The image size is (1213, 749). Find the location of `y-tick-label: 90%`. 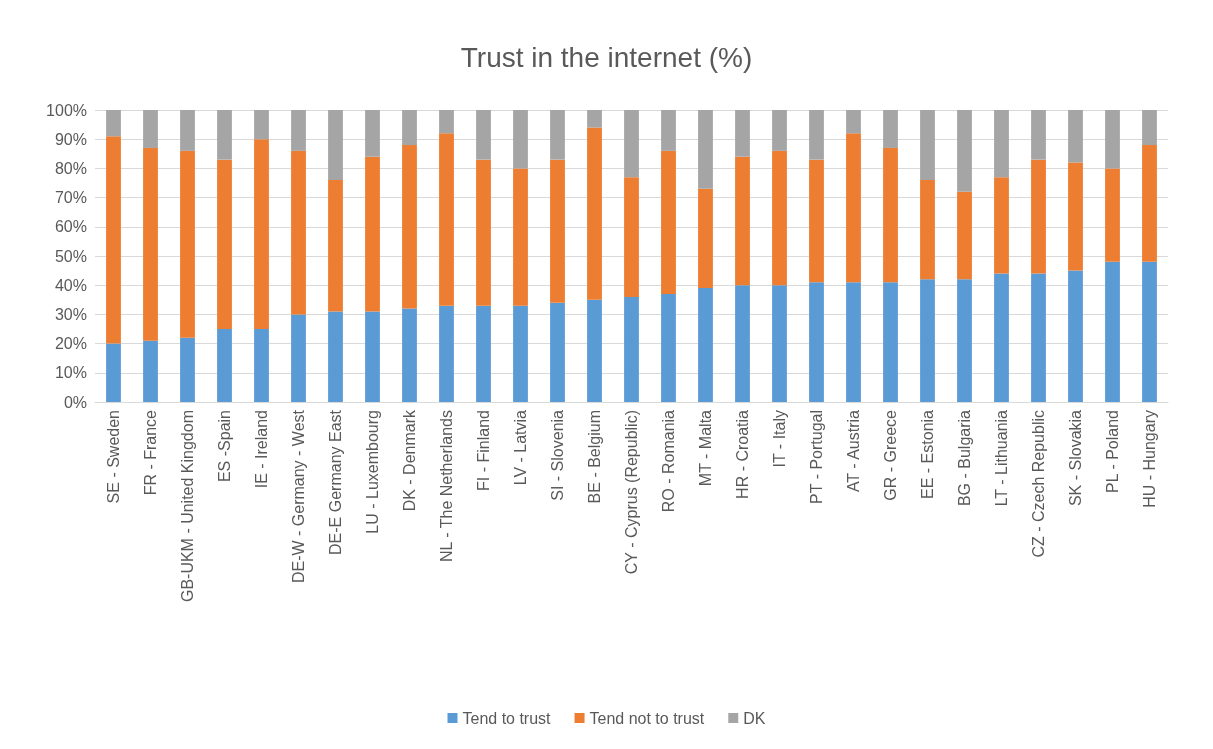

y-tick-label: 90% is located at coordinates (70, 139).